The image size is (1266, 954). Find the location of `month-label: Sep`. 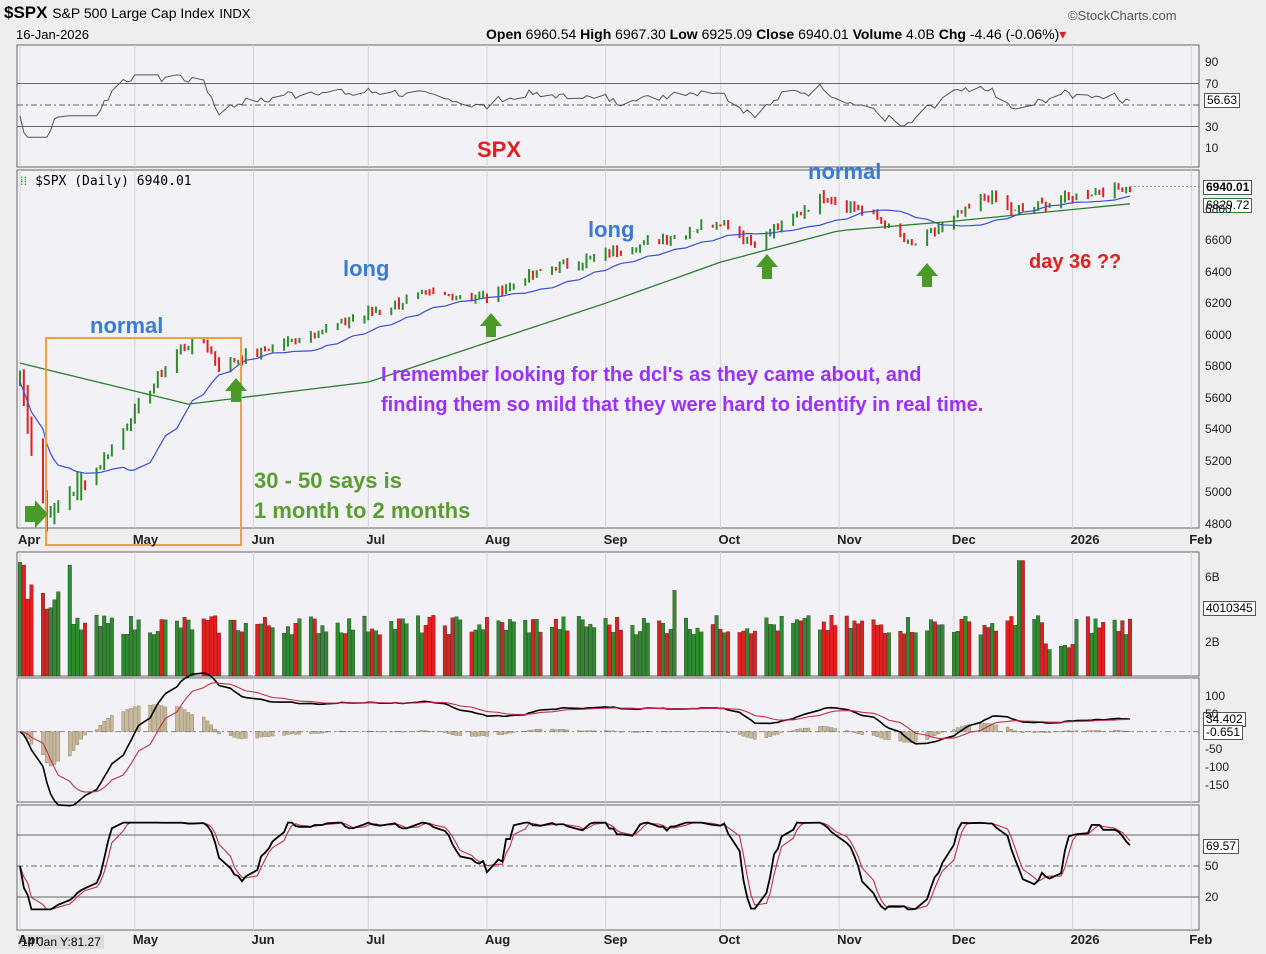

month-label: Sep is located at coordinates (615, 539).